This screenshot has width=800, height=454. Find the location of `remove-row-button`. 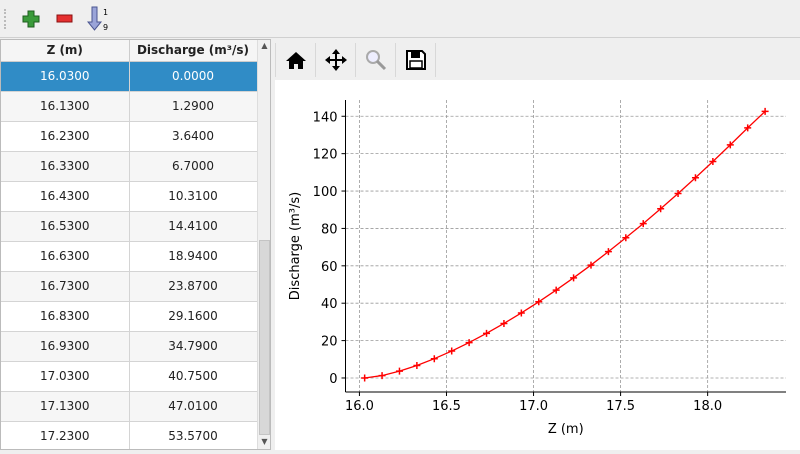

remove-row-button is located at coordinates (65, 19).